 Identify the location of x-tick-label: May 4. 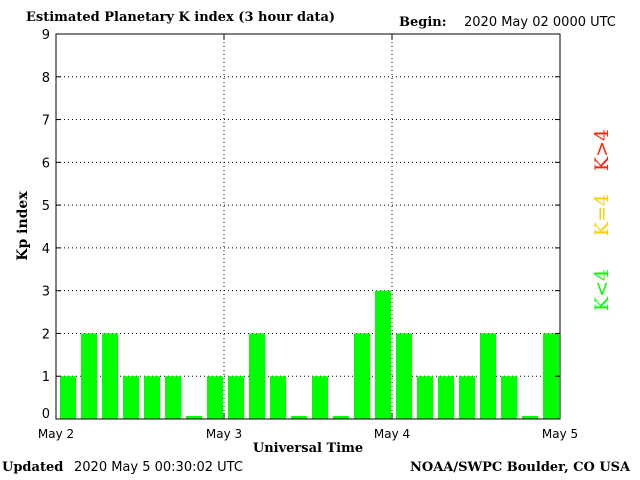
(392, 434).